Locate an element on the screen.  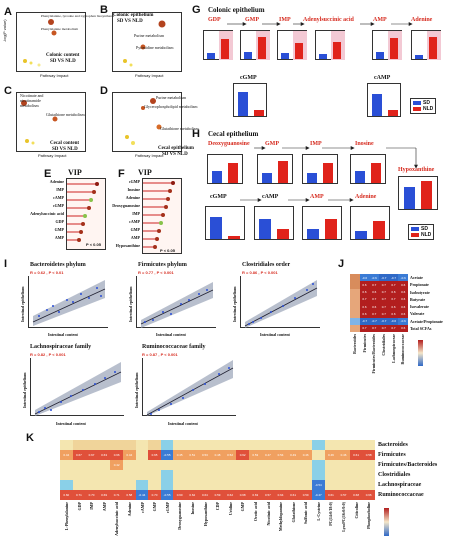
i-title-3: Clostridiales order is located at coordinates (266, 265).